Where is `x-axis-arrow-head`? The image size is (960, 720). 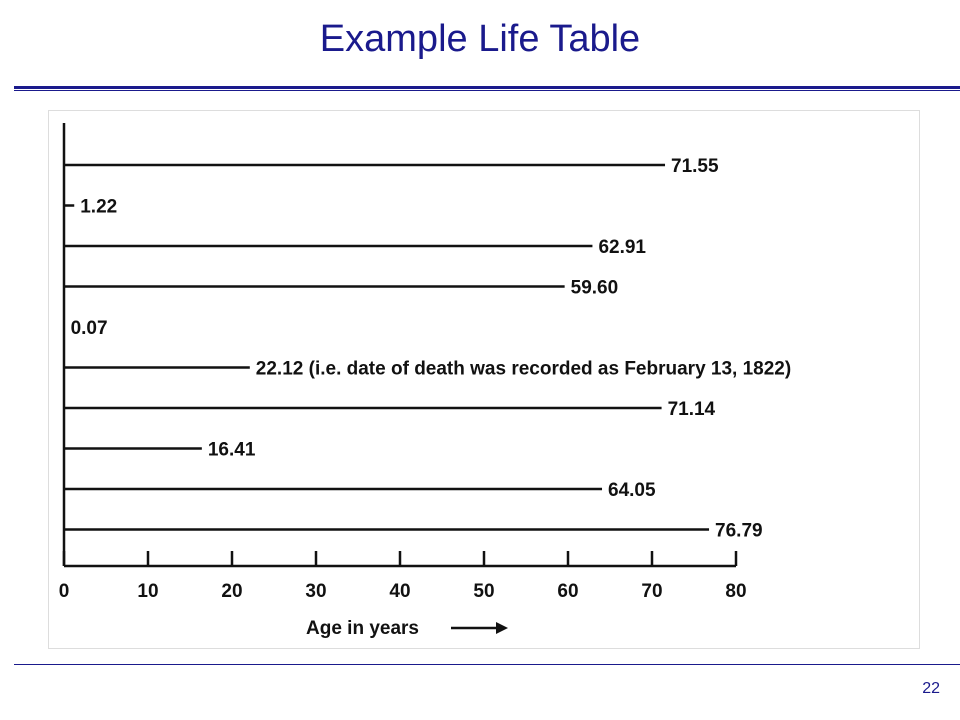 x-axis-arrow-head is located at coordinates (502, 628).